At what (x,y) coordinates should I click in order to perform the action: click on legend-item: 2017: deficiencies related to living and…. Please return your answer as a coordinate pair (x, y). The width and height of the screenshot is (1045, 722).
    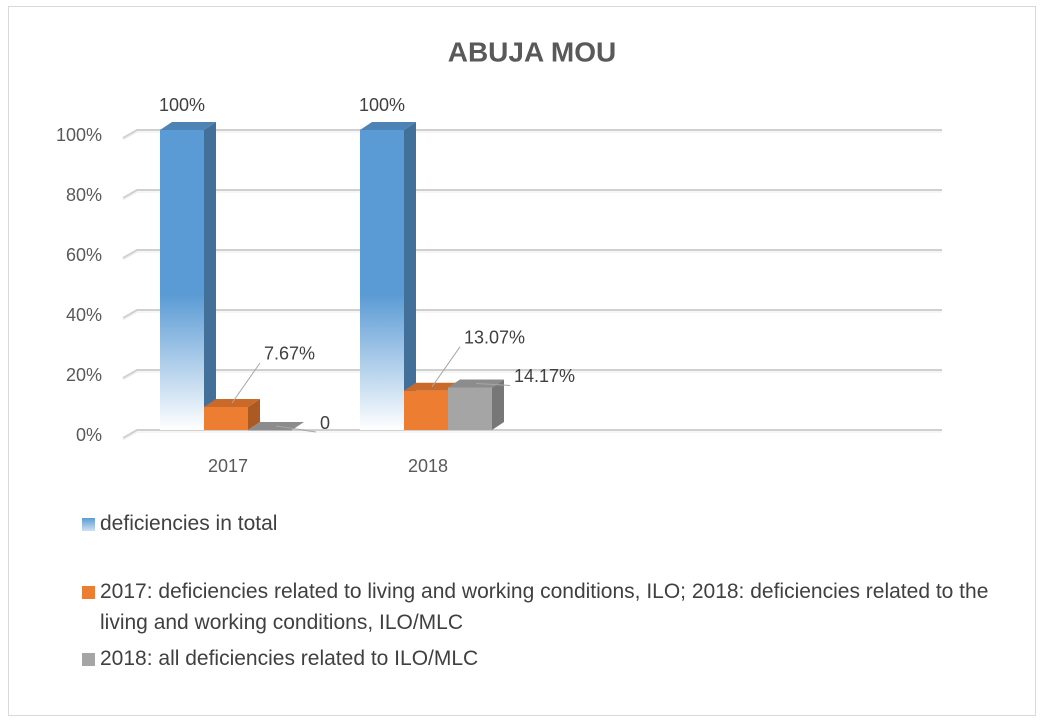
    Looking at the image, I should click on (546, 607).